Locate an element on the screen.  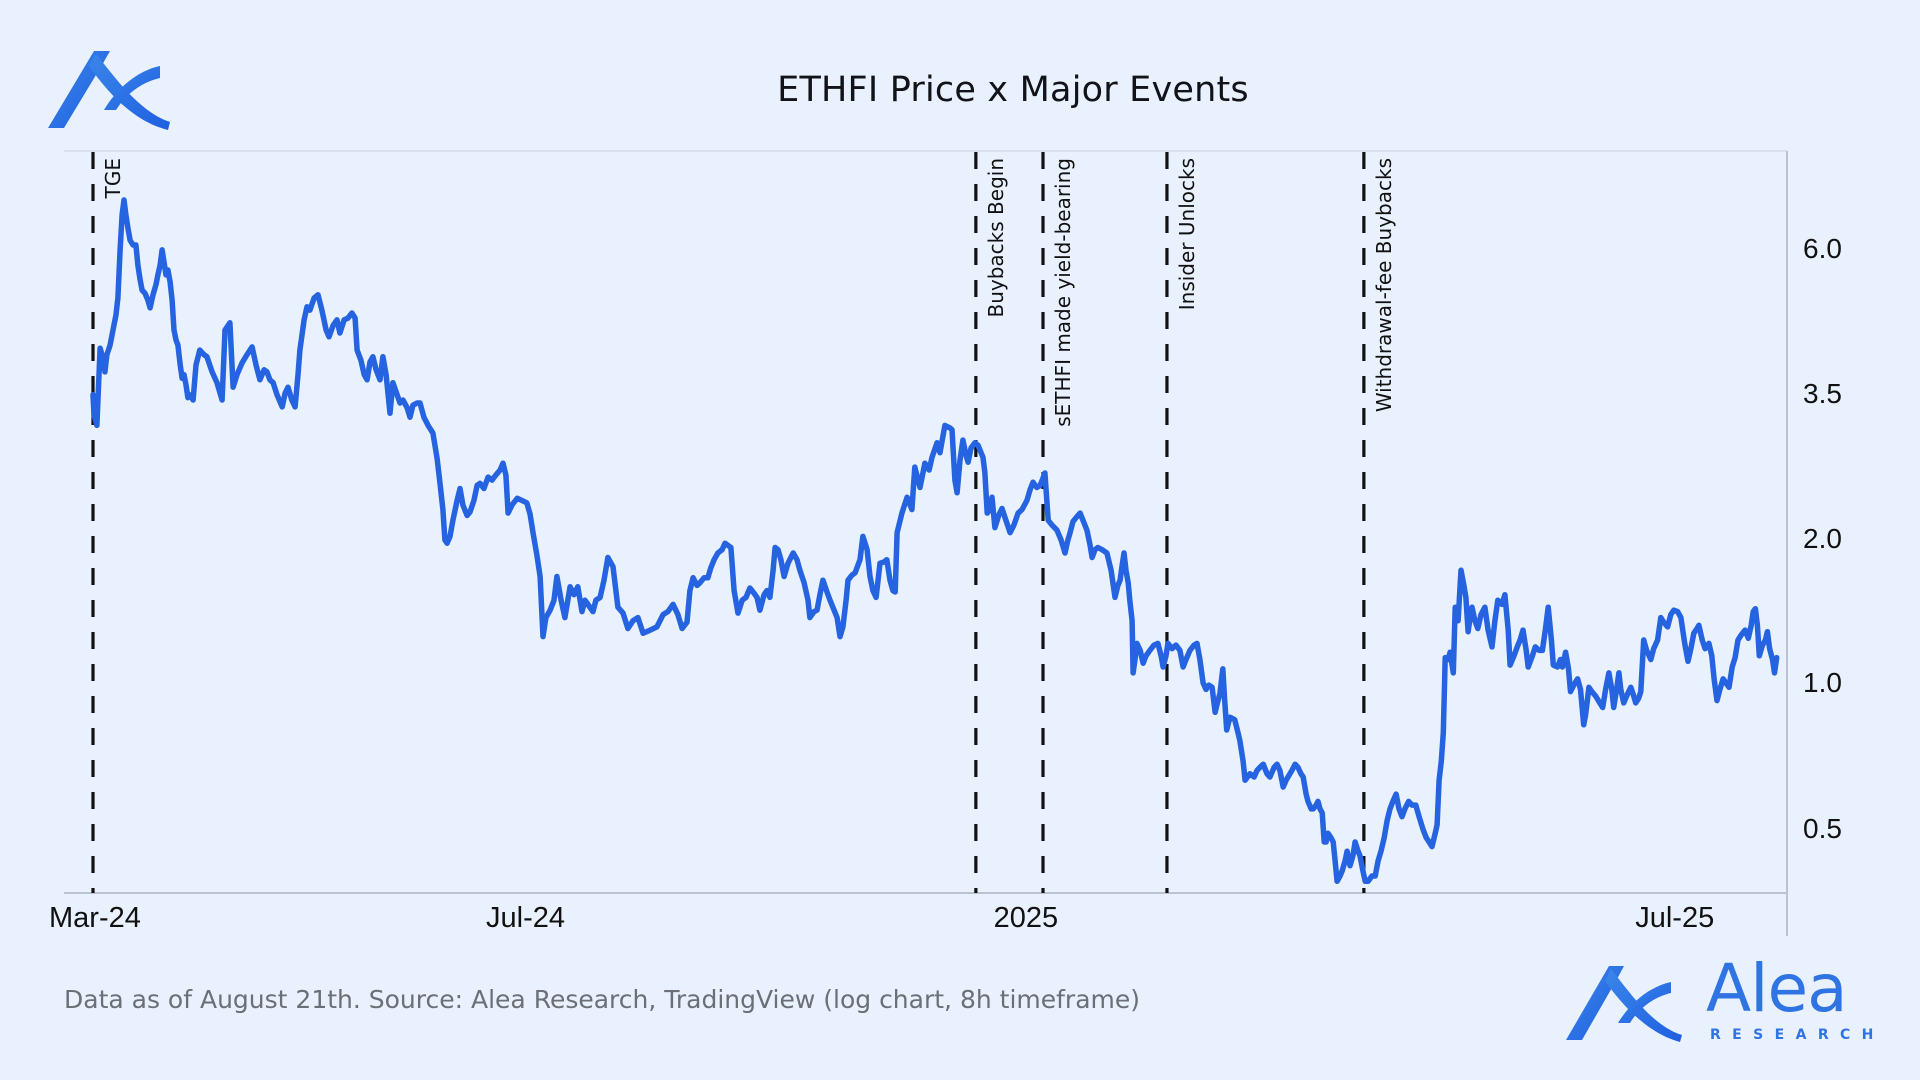
brand-name: Alea is located at coordinates (1777, 988).